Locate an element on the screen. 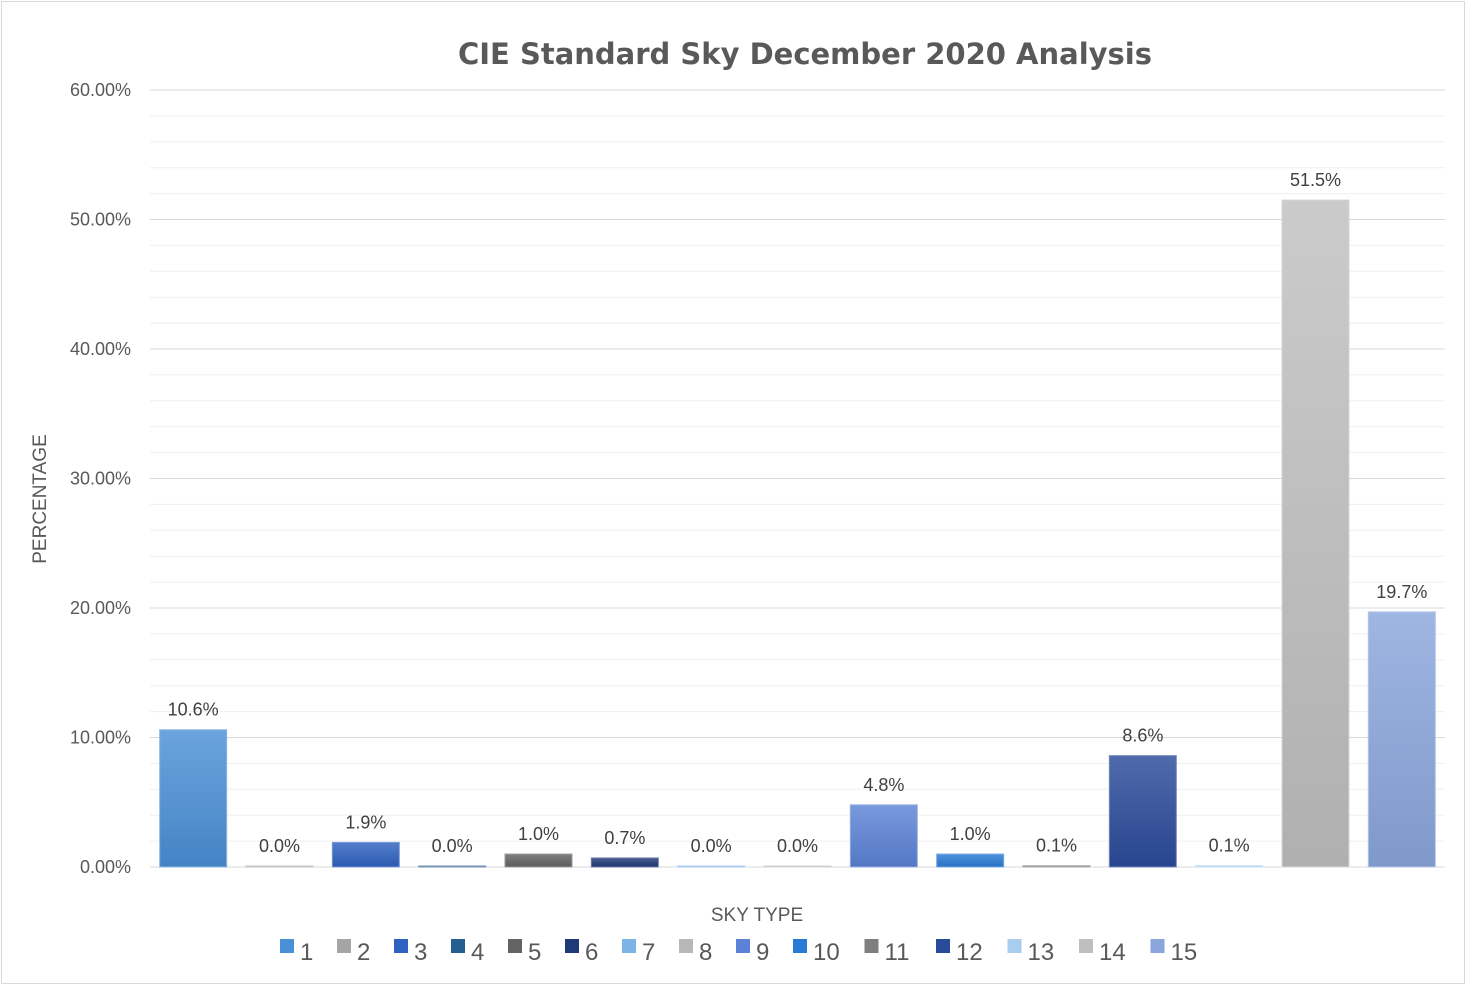 This screenshot has width=1468, height=987. data-label-sky-type-13: 0.1% is located at coordinates (1229, 846).